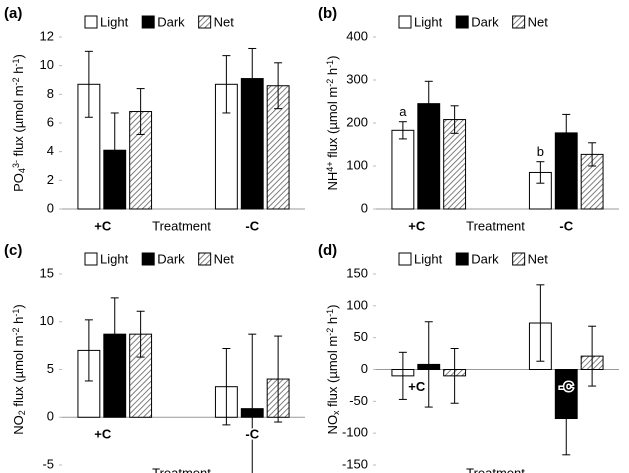 The height and width of the screenshot is (473, 629). What do you see at coordinates (47, 35) in the screenshot?
I see `y-tick-label: 12` at bounding box center [47, 35].